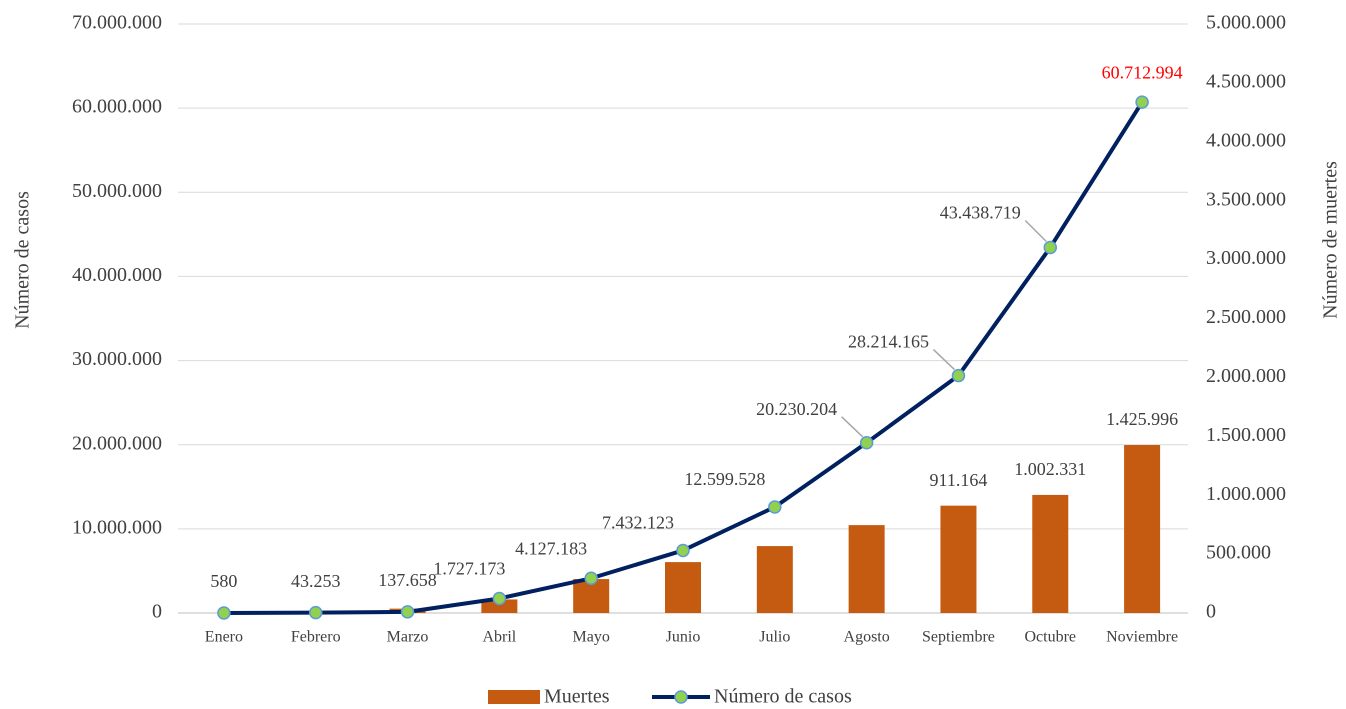 This screenshot has height=709, width=1346. Describe the element at coordinates (577, 697) in the screenshot. I see `legend-label: Muertes` at that location.